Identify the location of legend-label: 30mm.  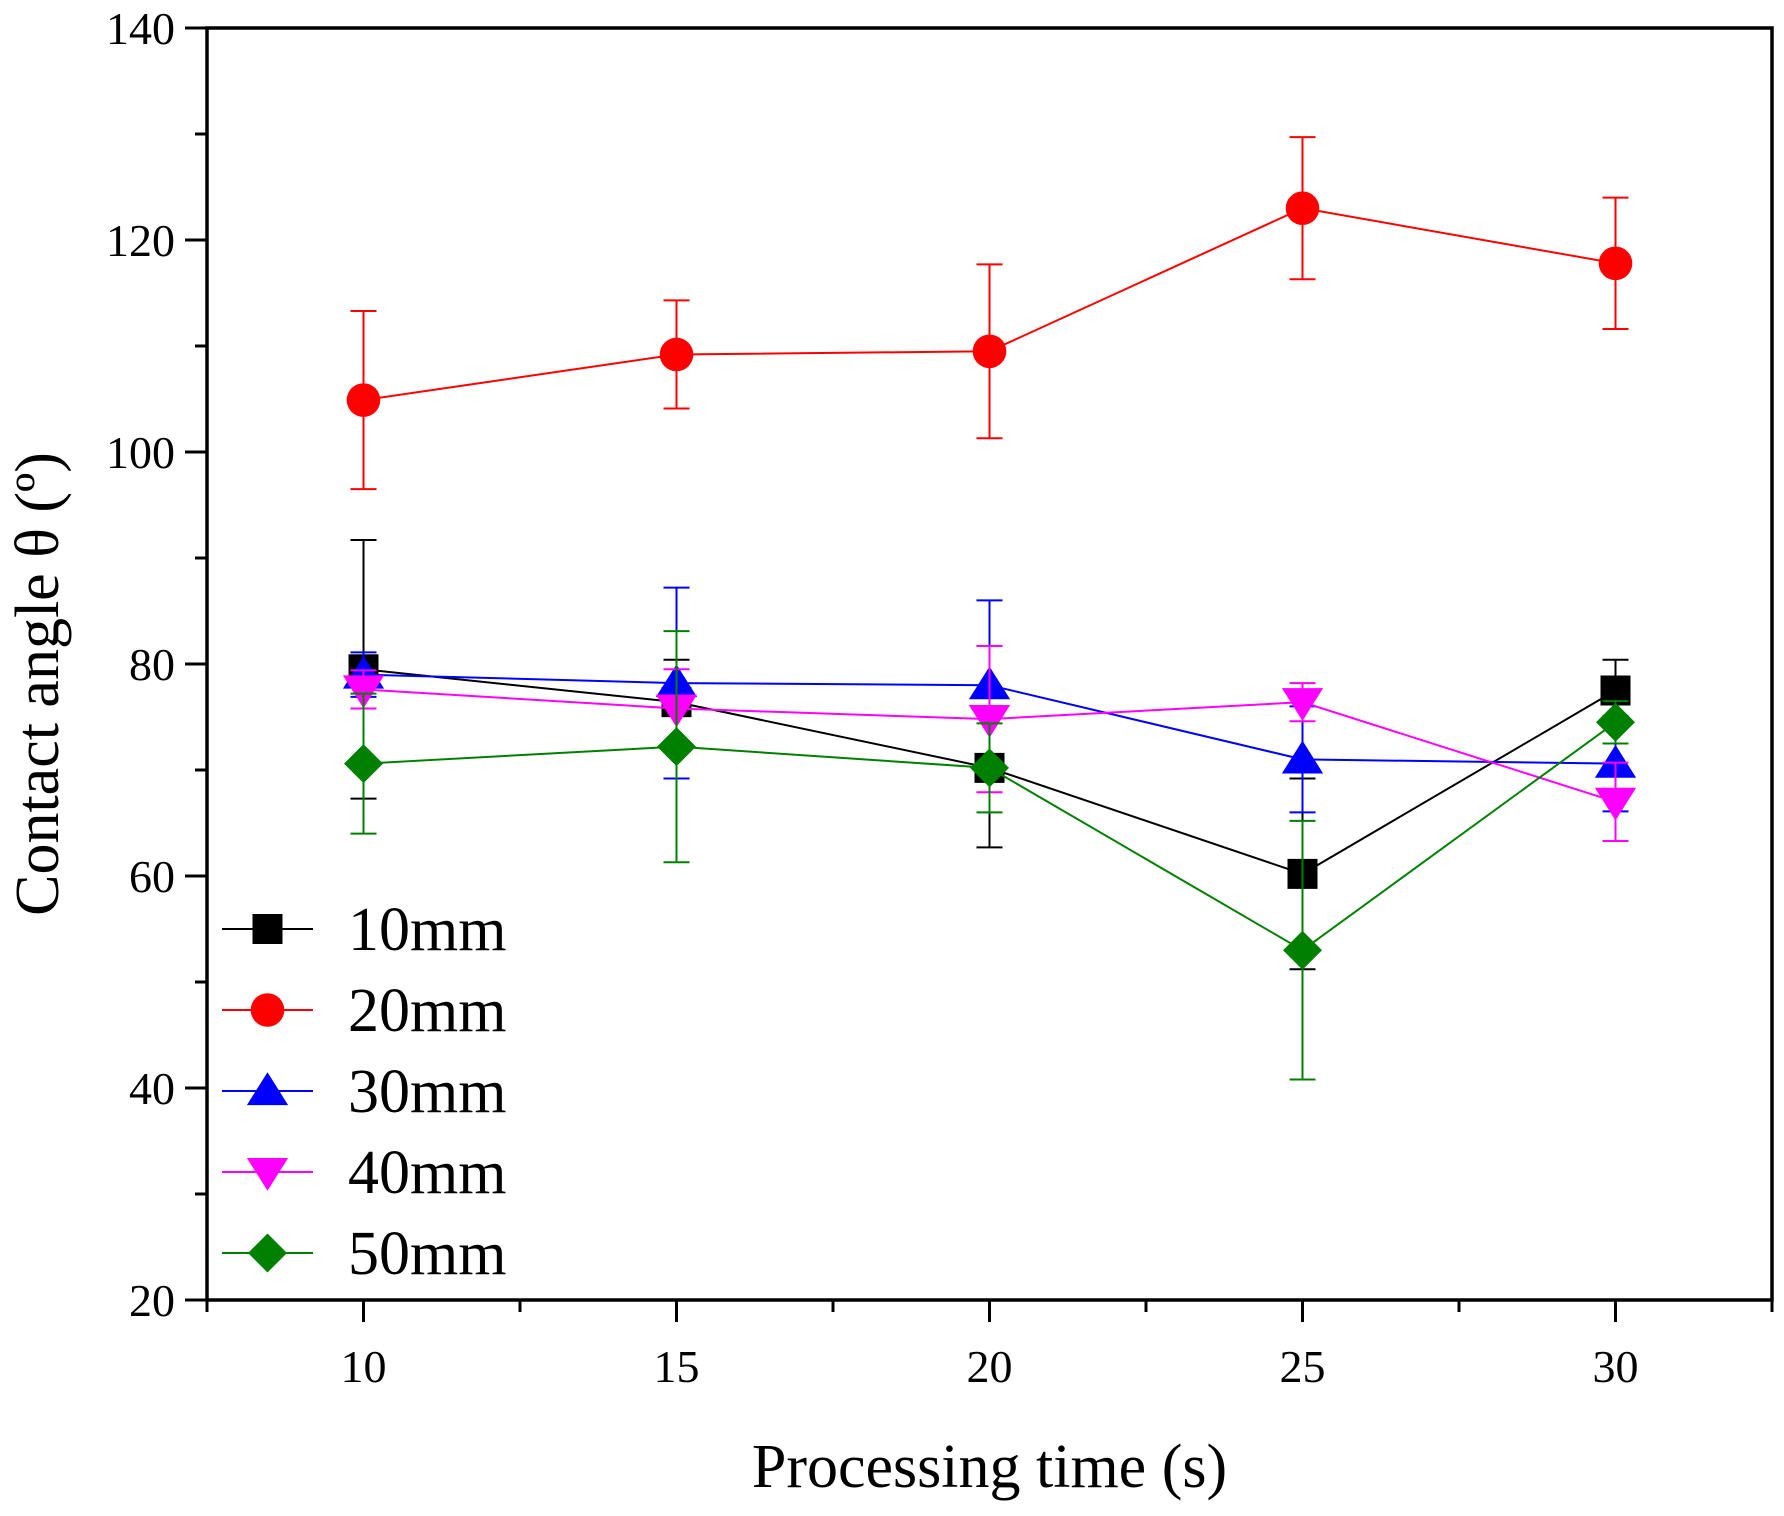
(427, 1092).